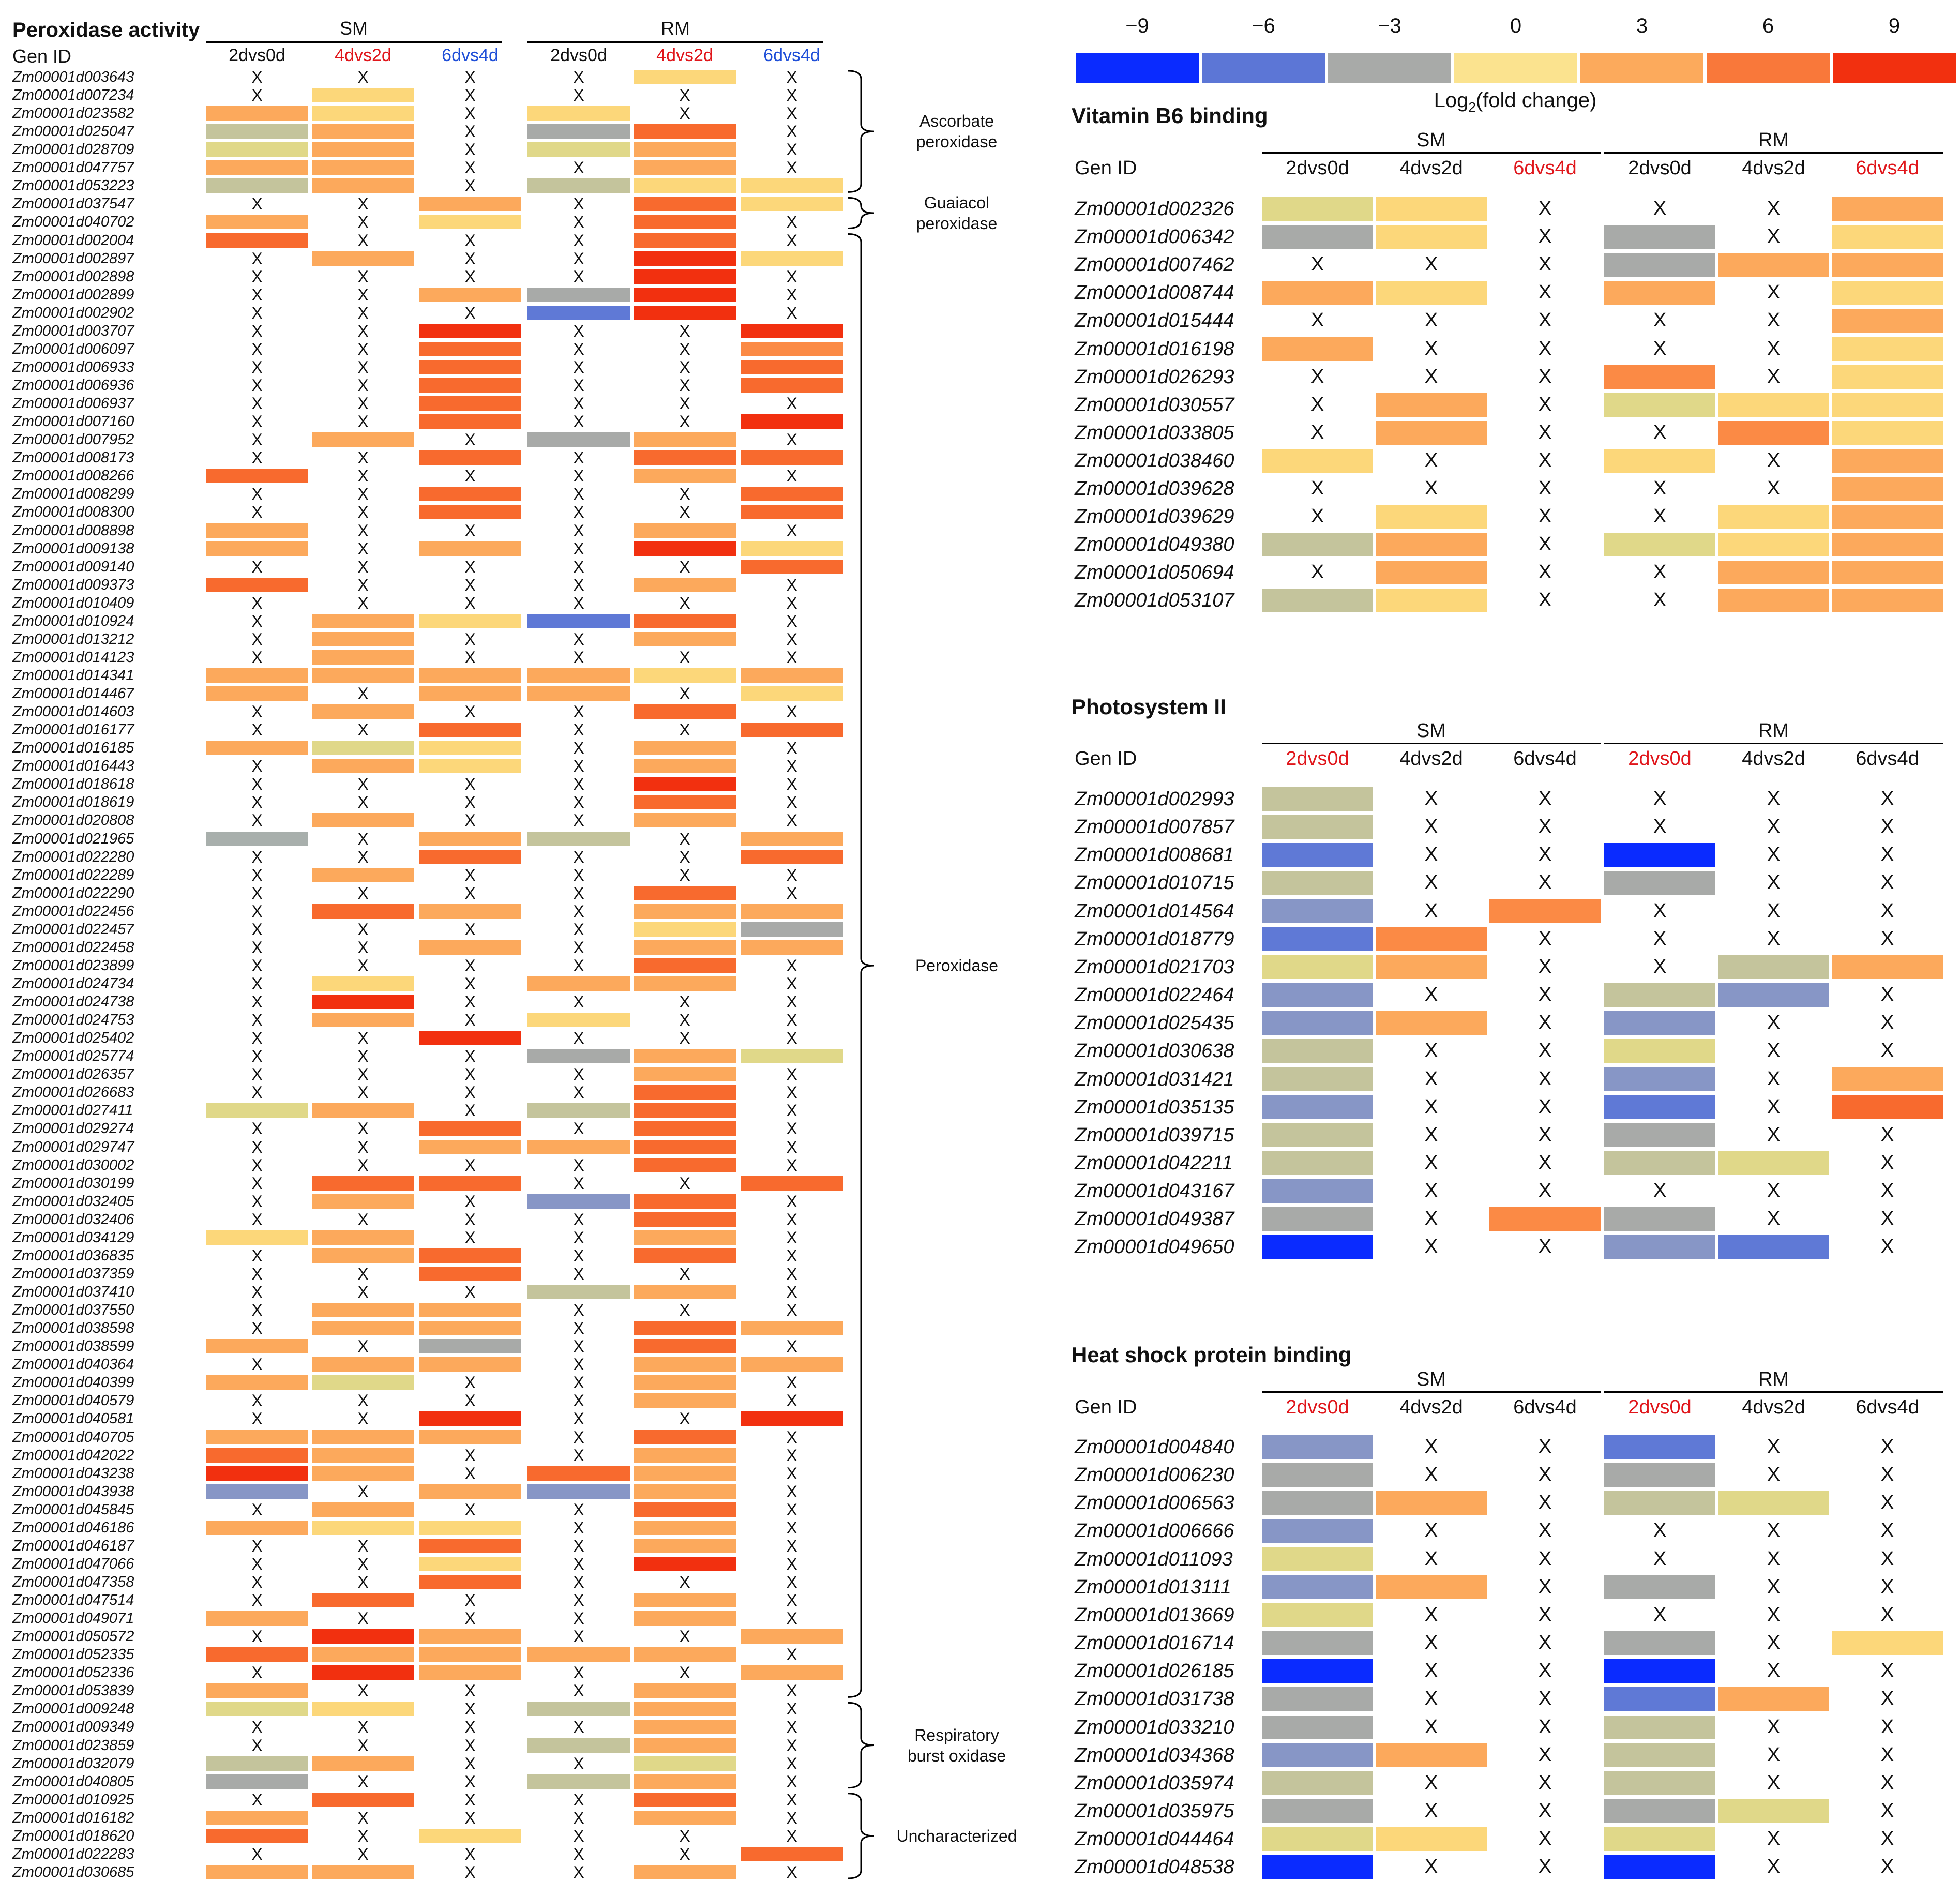  I want to click on vitamin-title: Vitamin B6 binding, so click(1170, 116).